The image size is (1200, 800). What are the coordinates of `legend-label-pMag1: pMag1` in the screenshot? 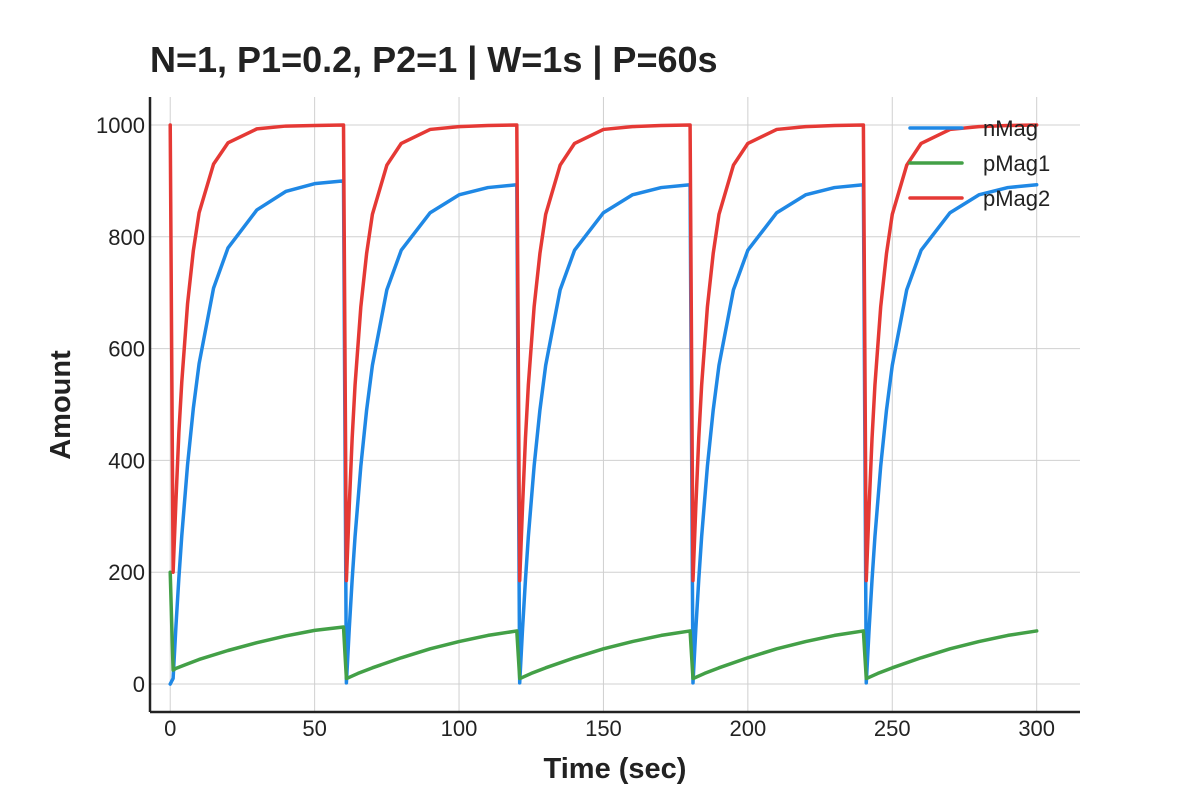 It's located at (1016, 163).